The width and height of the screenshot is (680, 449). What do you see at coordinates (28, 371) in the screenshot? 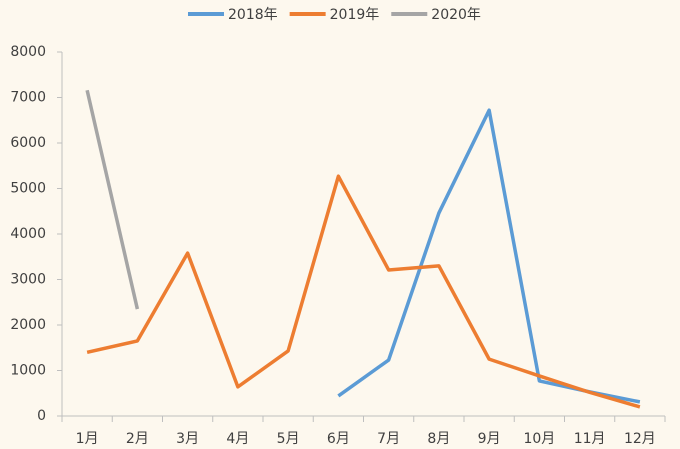
I see `y-tick-label: 1000` at bounding box center [28, 371].